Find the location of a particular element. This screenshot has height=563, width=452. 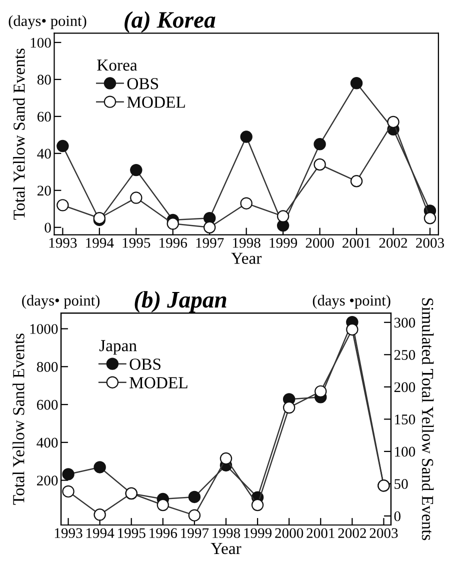

y2-tick-label: 50 is located at coordinates (401, 484).